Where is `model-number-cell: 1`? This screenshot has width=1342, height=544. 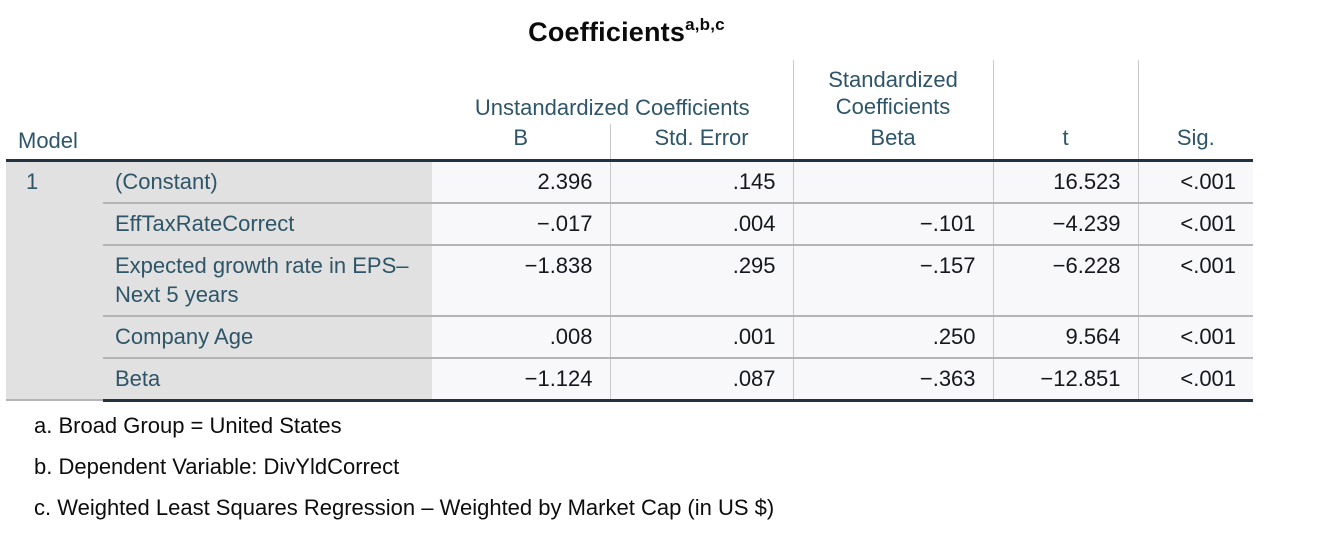 model-number-cell: 1 is located at coordinates (54, 281).